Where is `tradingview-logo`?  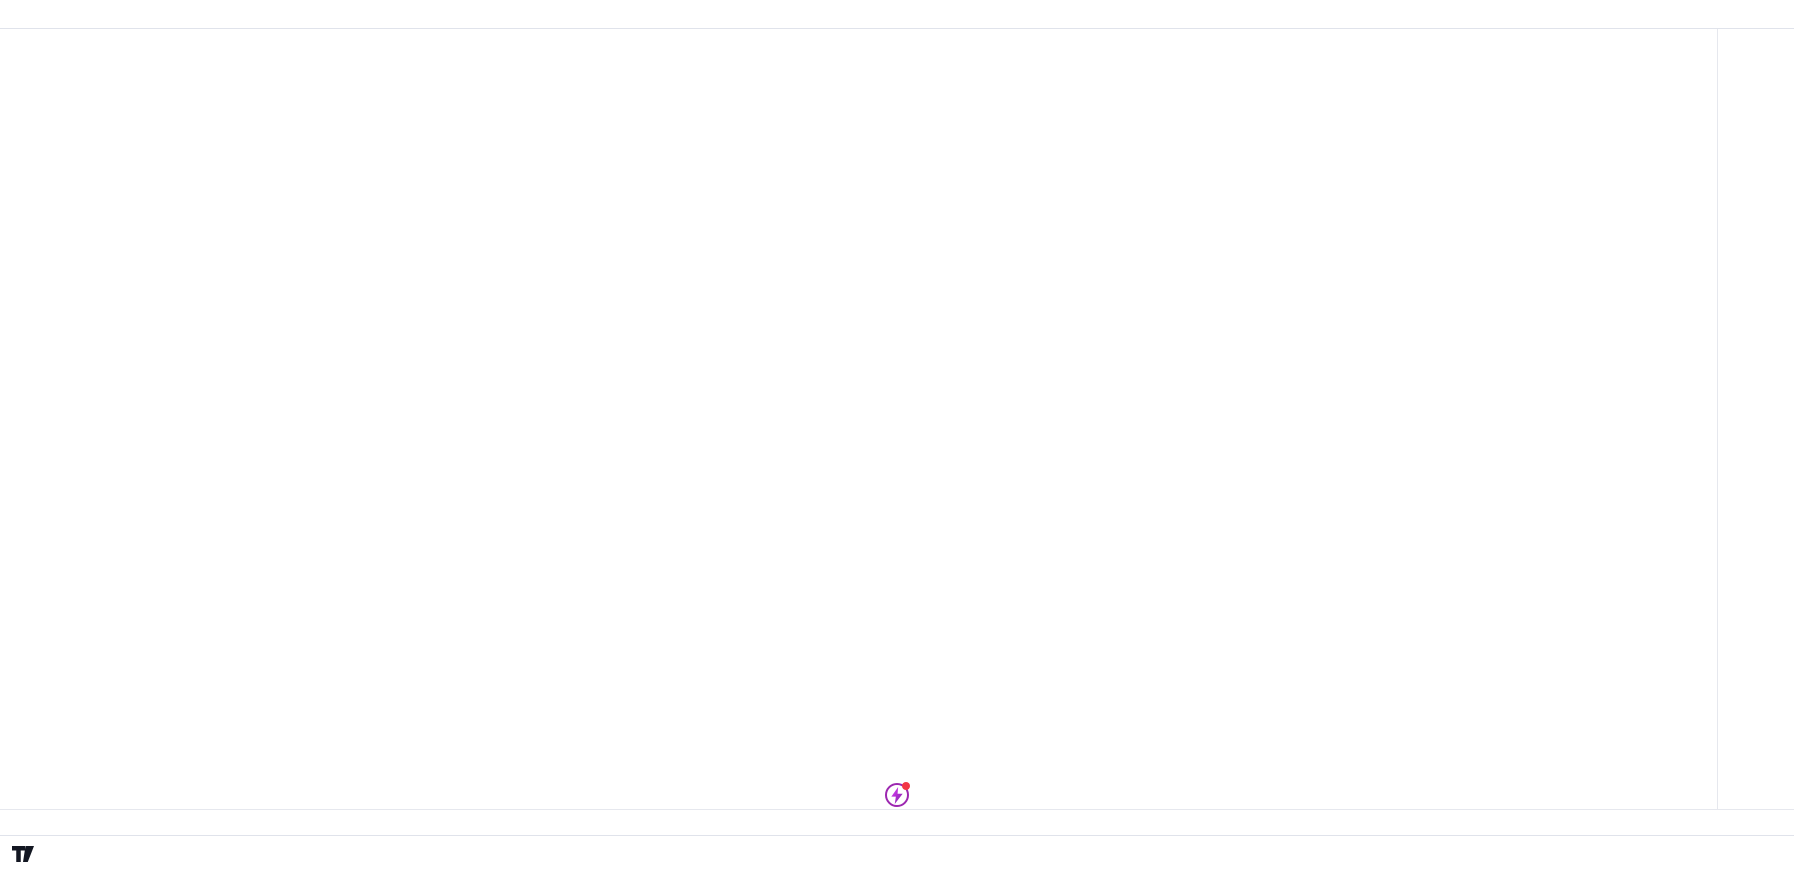
tradingview-logo is located at coordinates (26, 854).